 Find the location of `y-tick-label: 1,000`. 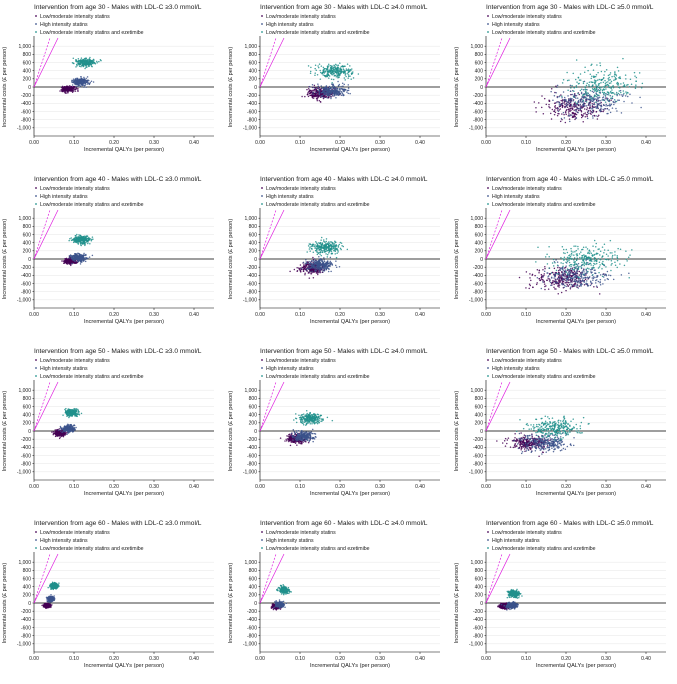

y-tick-label: 1,000 is located at coordinates (250, 47).